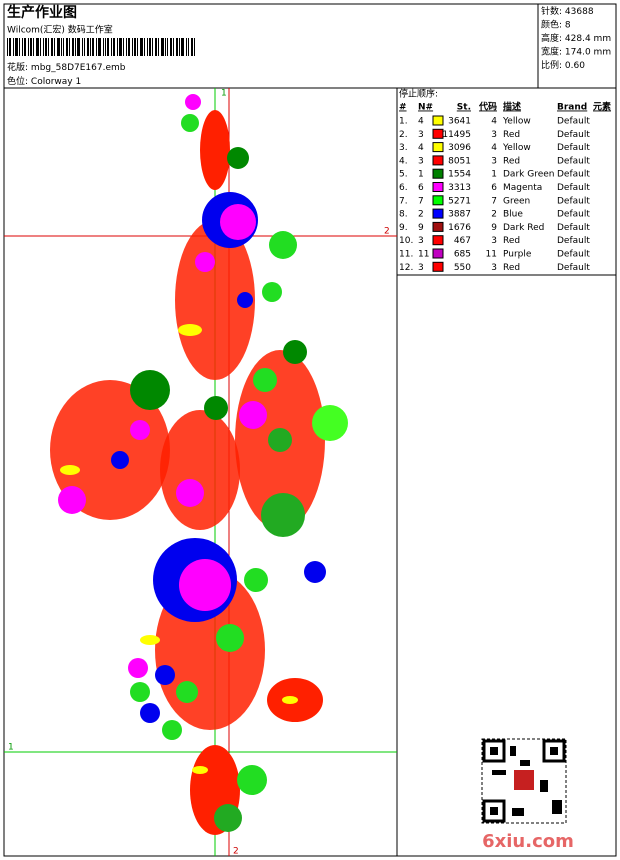  What do you see at coordinates (551, 11) in the screenshot?
I see `info-label: 针数:` at bounding box center [551, 11].